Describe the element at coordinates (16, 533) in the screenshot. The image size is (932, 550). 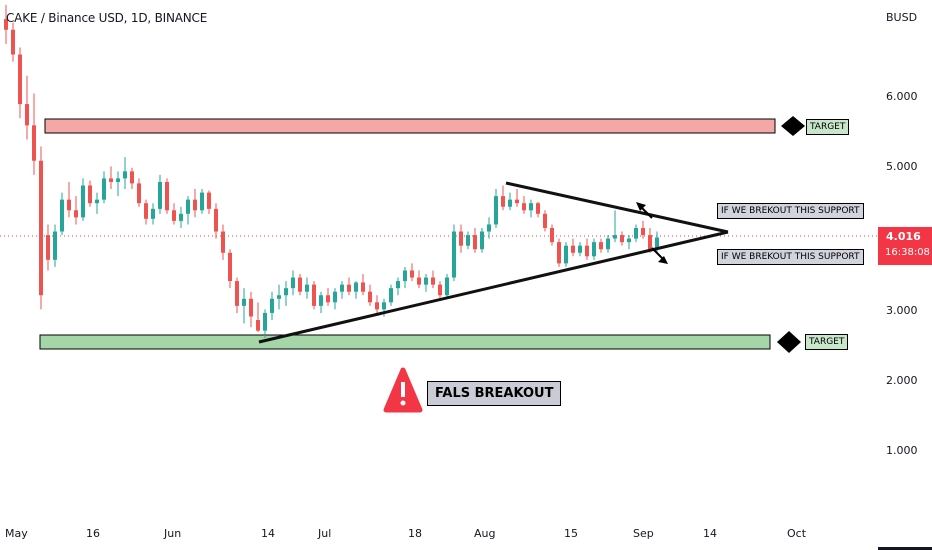
I see `x-tick-label: May` at that location.